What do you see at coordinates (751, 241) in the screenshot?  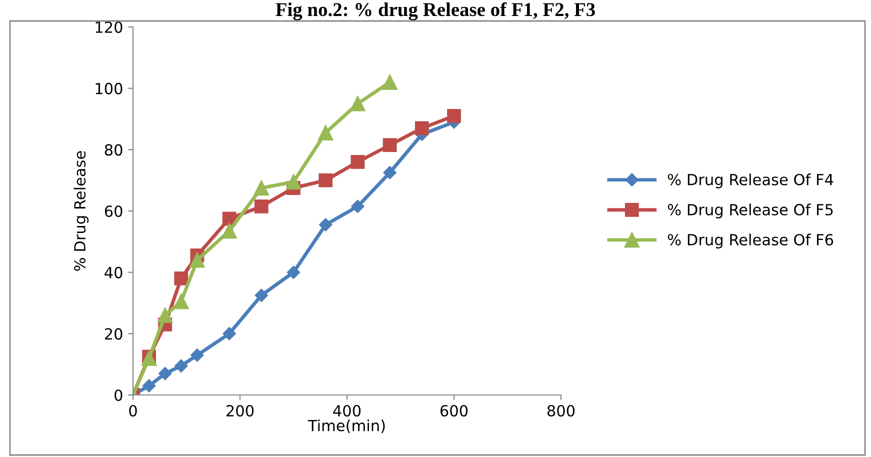 I see `legend-label: % Drug Release Of F6` at bounding box center [751, 241].